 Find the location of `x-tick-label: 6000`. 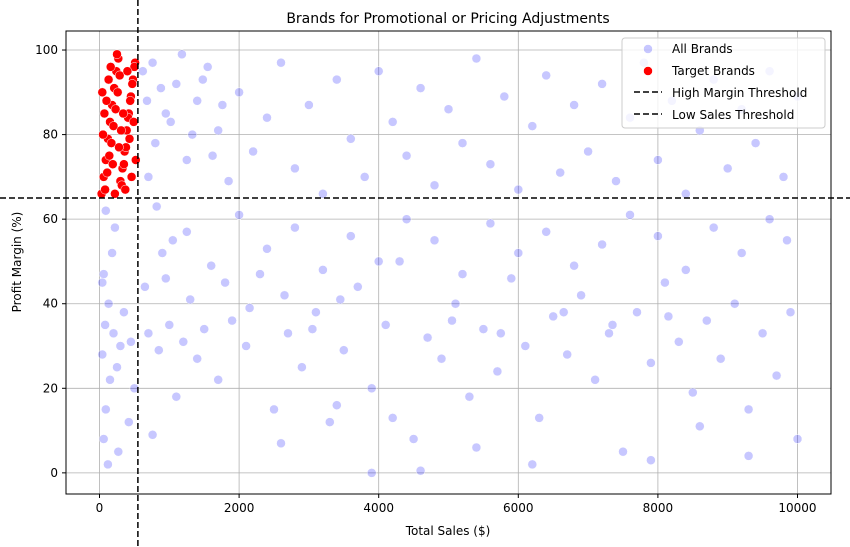

x-tick-label: 6000 is located at coordinates (518, 508).